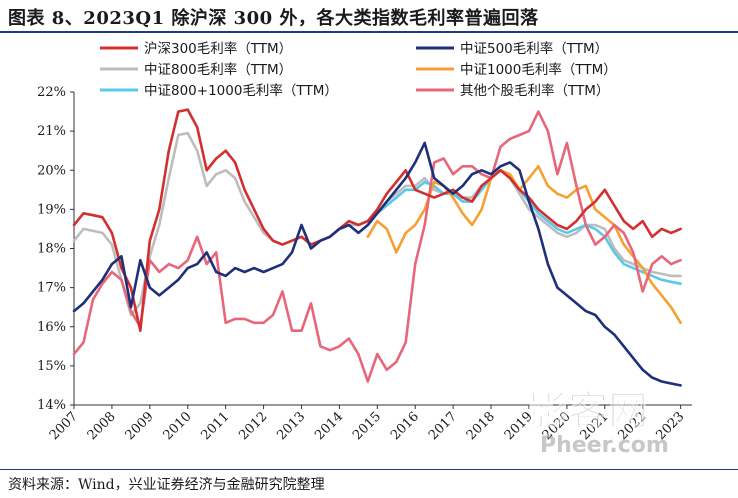  I want to click on title-divider, so click(369, 32).